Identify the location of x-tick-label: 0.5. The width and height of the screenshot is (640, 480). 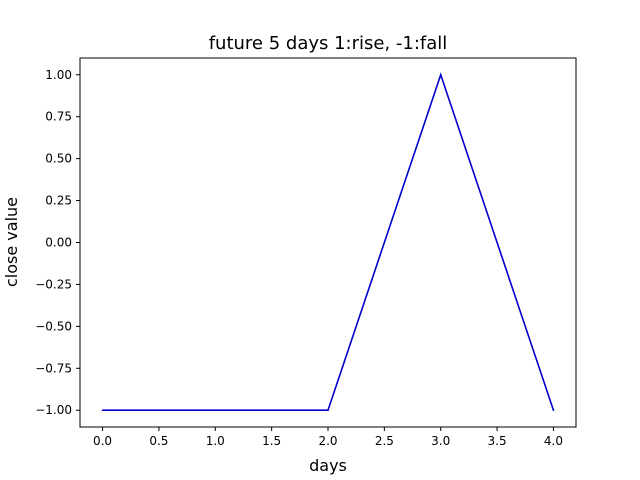
(158, 441).